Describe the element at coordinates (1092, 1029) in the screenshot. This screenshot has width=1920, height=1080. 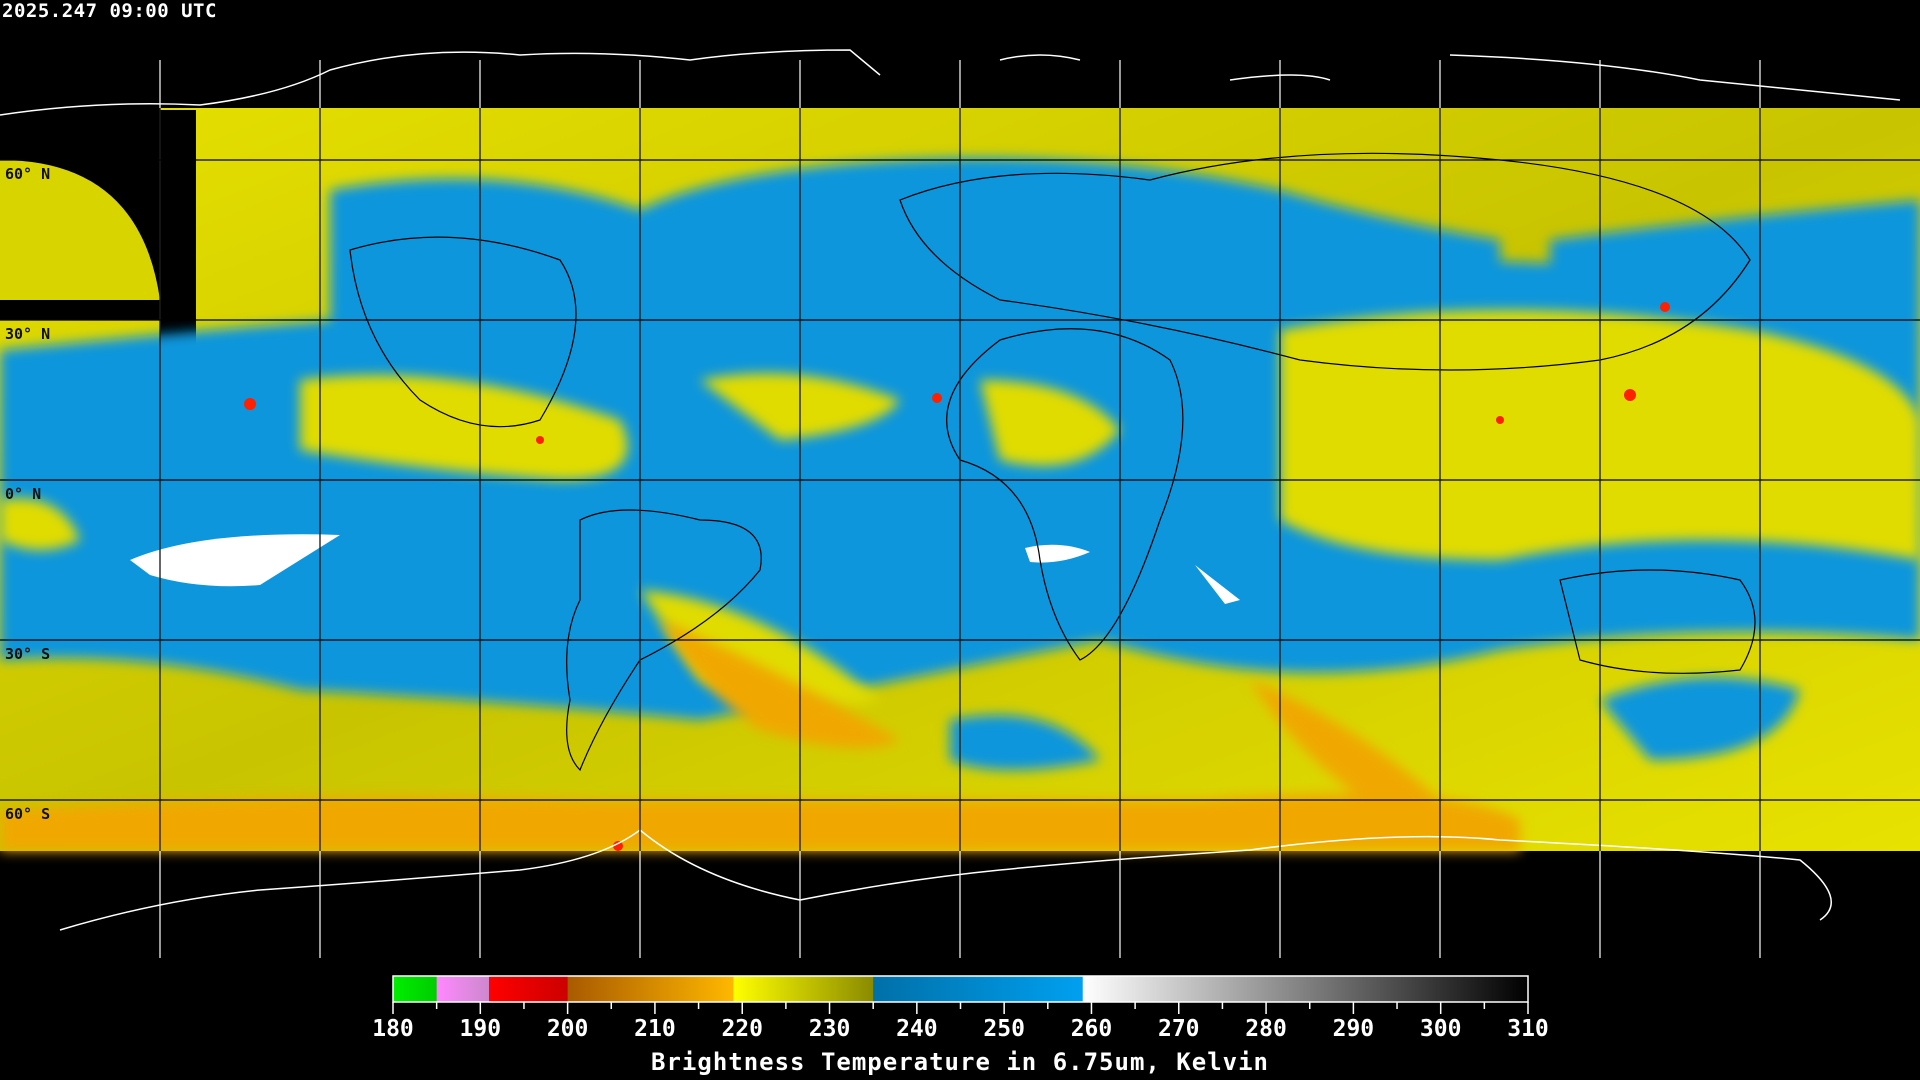
I see `colorbar-tick-label: 260` at that location.